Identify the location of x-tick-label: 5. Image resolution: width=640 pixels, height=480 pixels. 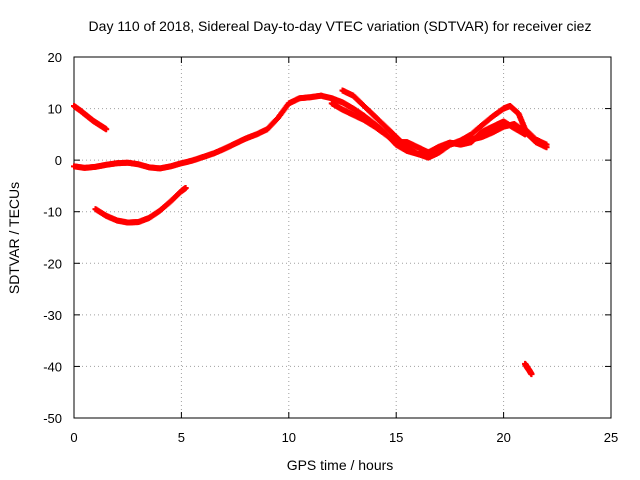
(181, 437).